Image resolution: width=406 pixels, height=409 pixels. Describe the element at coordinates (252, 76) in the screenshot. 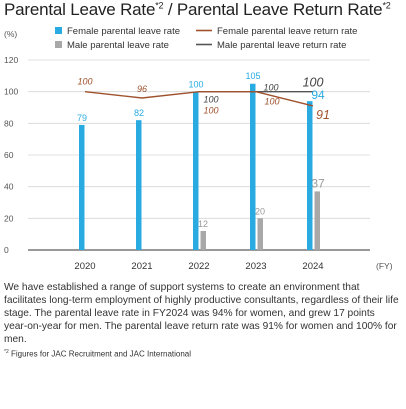

I see `label-female-leave-2023: 105` at that location.